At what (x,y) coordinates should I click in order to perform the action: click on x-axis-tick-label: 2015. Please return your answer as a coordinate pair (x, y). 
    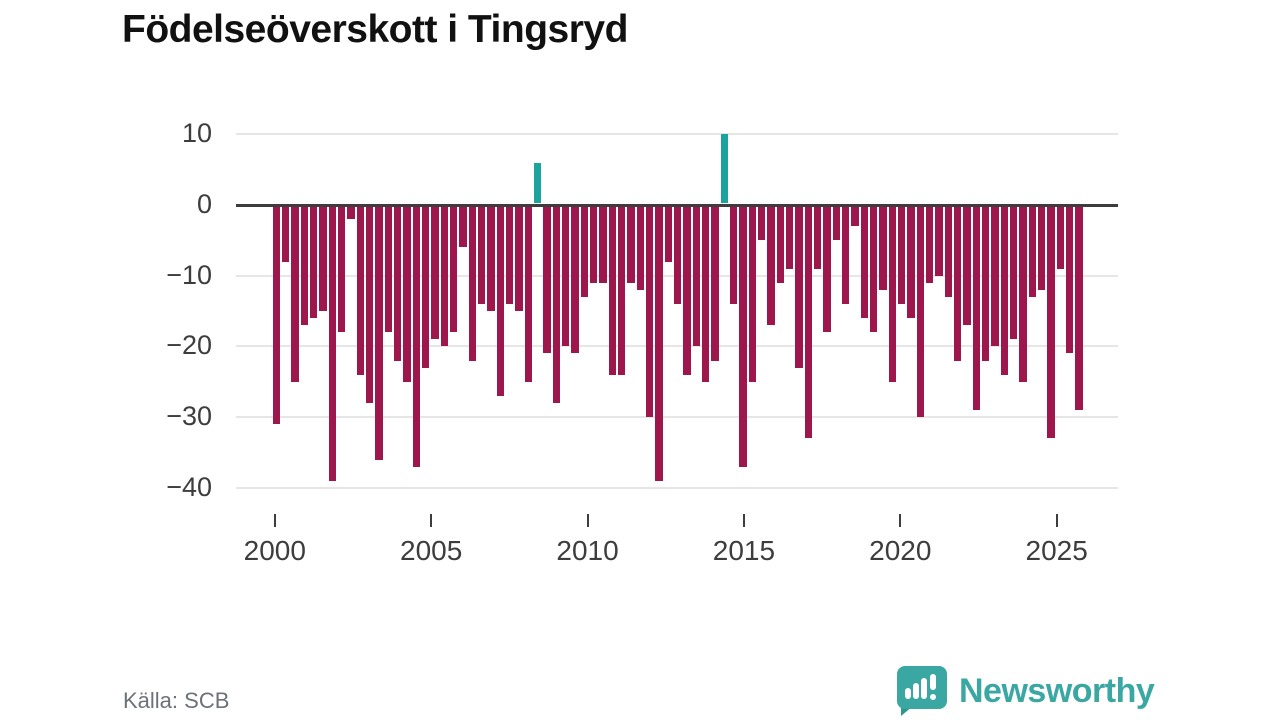
    Looking at the image, I should click on (744, 550).